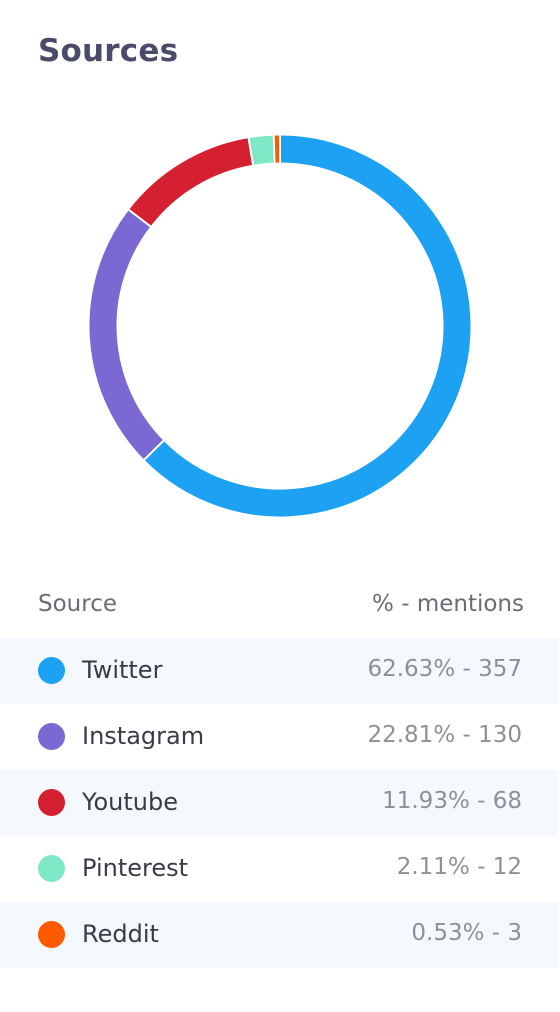  Describe the element at coordinates (279, 869) in the screenshot. I see `table-row-pinterest: Pinterest 2.11% - 12` at that location.